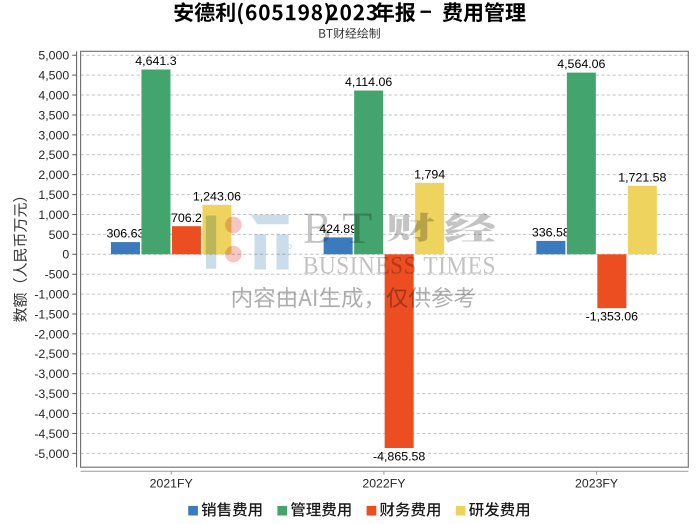  Describe the element at coordinates (51, 295) in the screenshot. I see `svg-text: -1,000` at that location.